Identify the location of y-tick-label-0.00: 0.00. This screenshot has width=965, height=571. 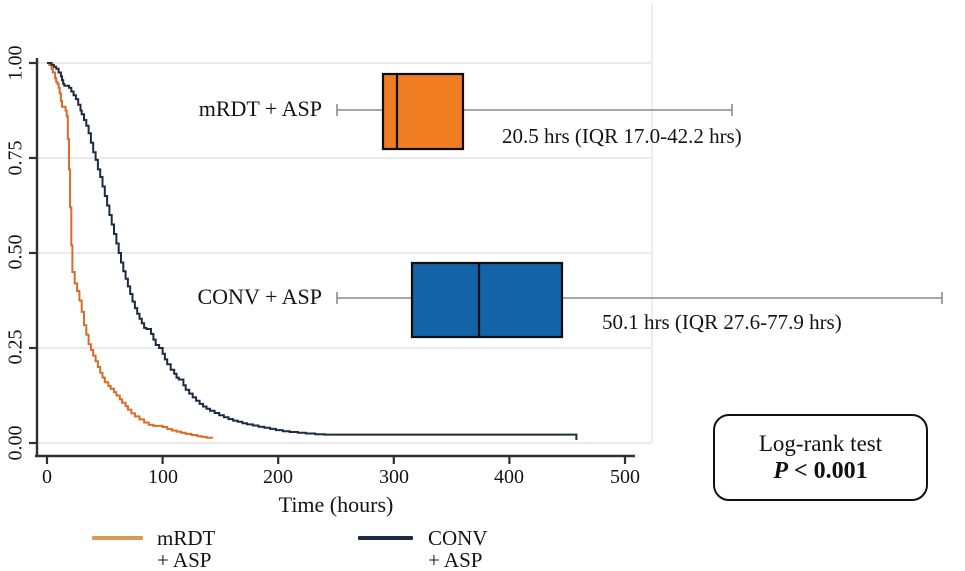
(15, 443).